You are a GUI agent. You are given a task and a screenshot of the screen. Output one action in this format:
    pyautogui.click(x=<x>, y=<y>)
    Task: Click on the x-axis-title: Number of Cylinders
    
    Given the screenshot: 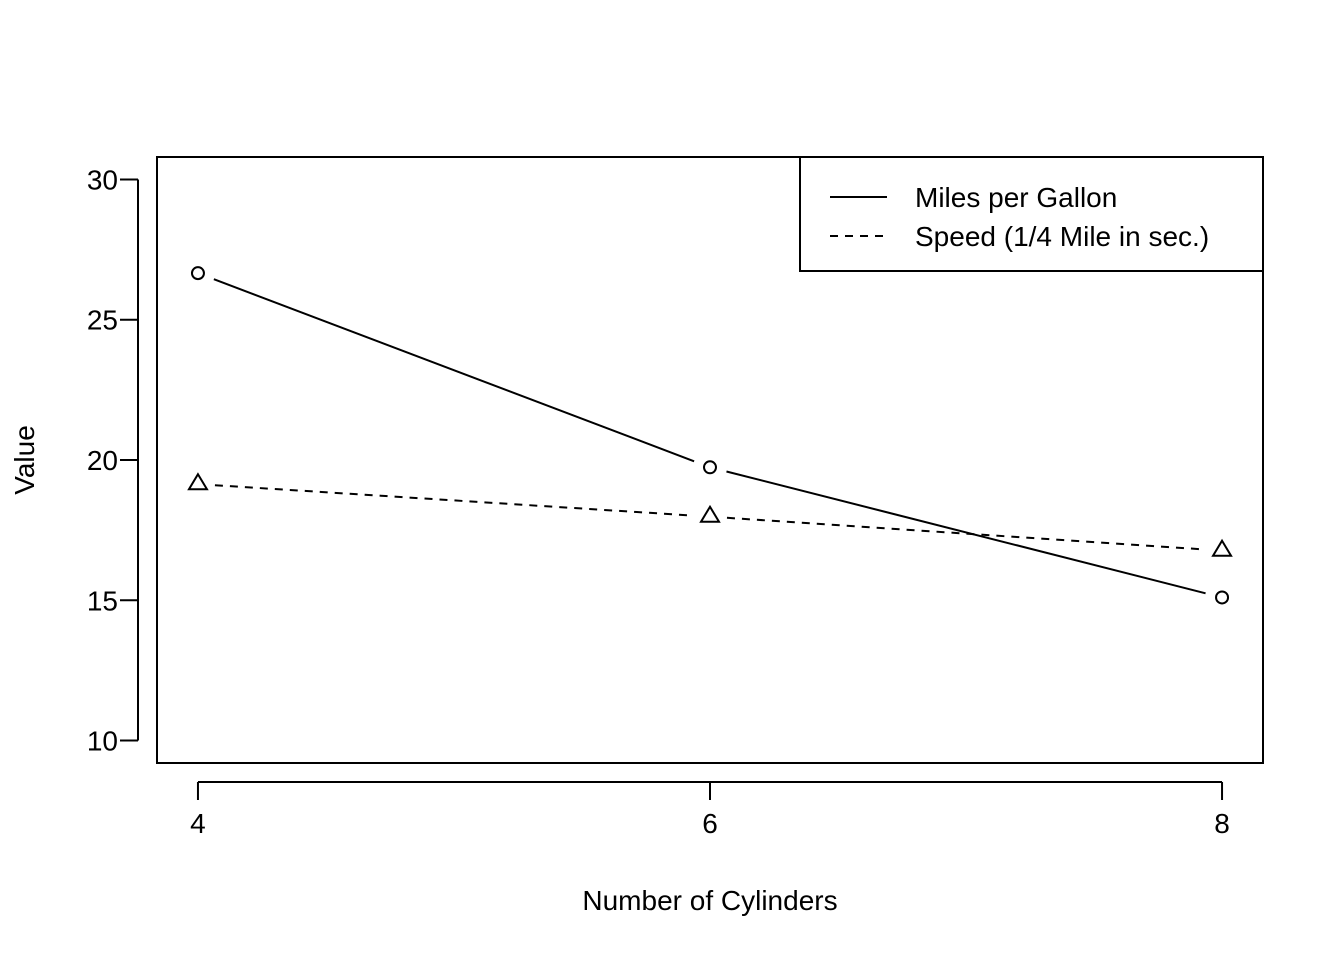 What is the action you would take?
    pyautogui.click(x=709, y=900)
    